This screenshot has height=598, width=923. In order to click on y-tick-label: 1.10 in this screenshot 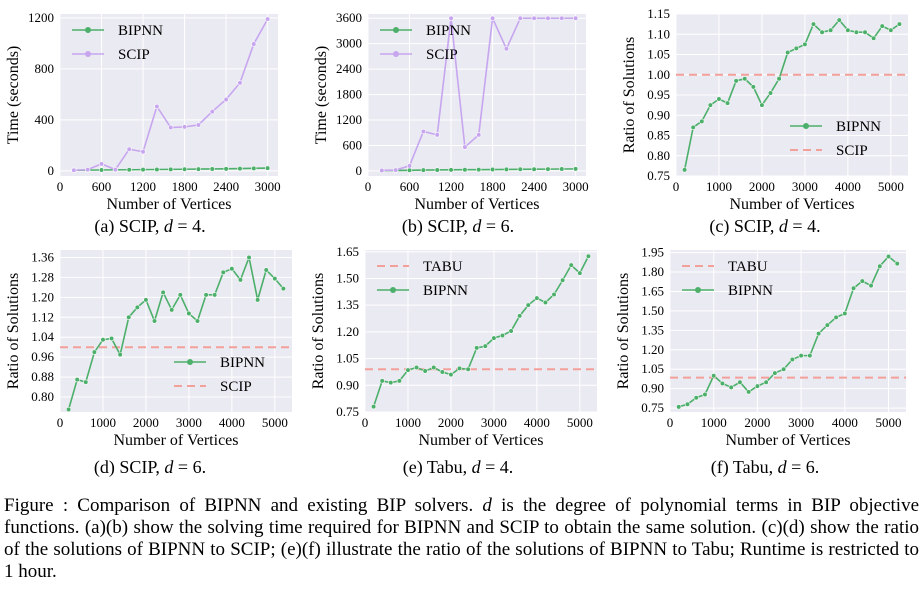, I will do `click(658, 33)`.